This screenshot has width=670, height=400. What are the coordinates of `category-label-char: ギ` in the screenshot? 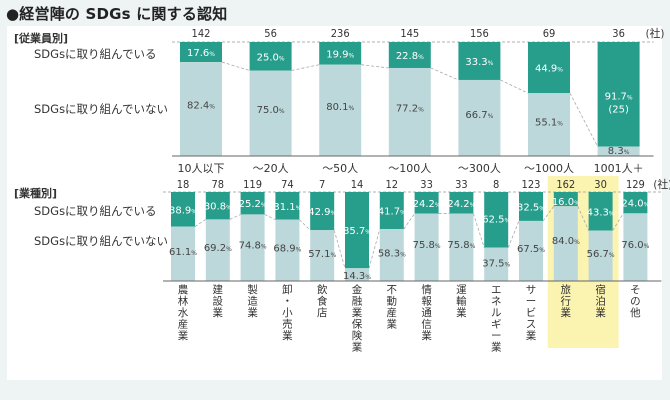 It's located at (496, 325).